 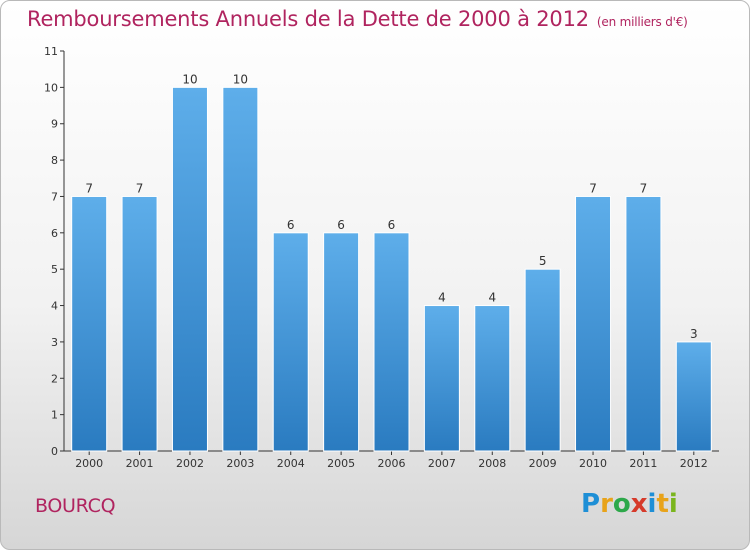 I want to click on logo-letter: x, so click(x=639, y=504).